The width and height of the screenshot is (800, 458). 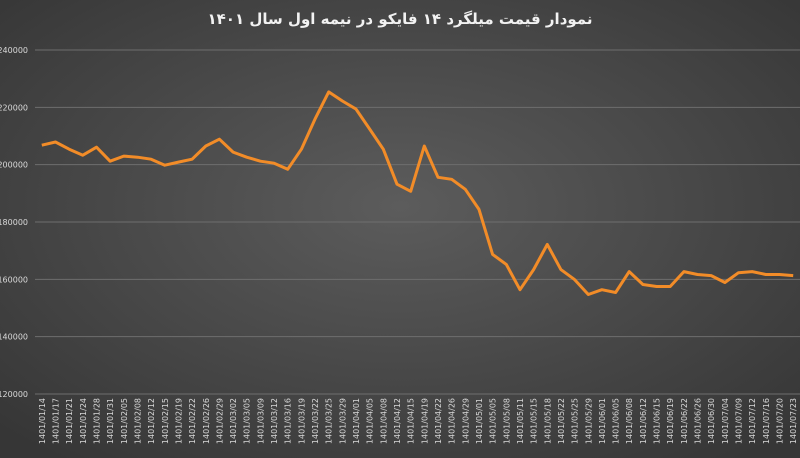 What do you see at coordinates (588, 421) in the screenshot?
I see `x-tick-label: 1401/05/29` at bounding box center [588, 421].